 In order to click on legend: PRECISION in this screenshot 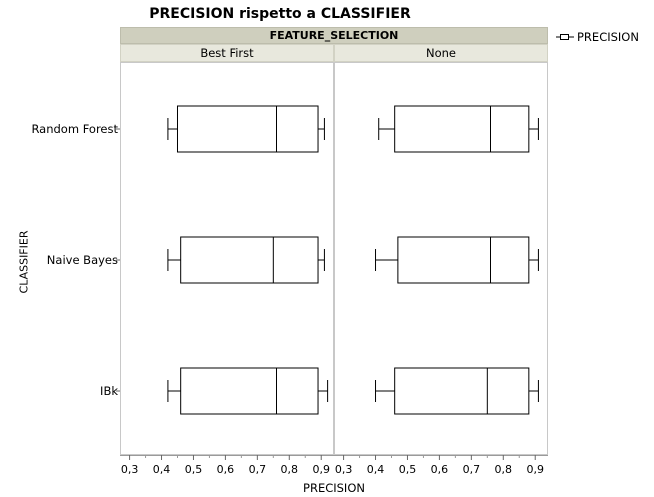, I will do `click(597, 37)`.